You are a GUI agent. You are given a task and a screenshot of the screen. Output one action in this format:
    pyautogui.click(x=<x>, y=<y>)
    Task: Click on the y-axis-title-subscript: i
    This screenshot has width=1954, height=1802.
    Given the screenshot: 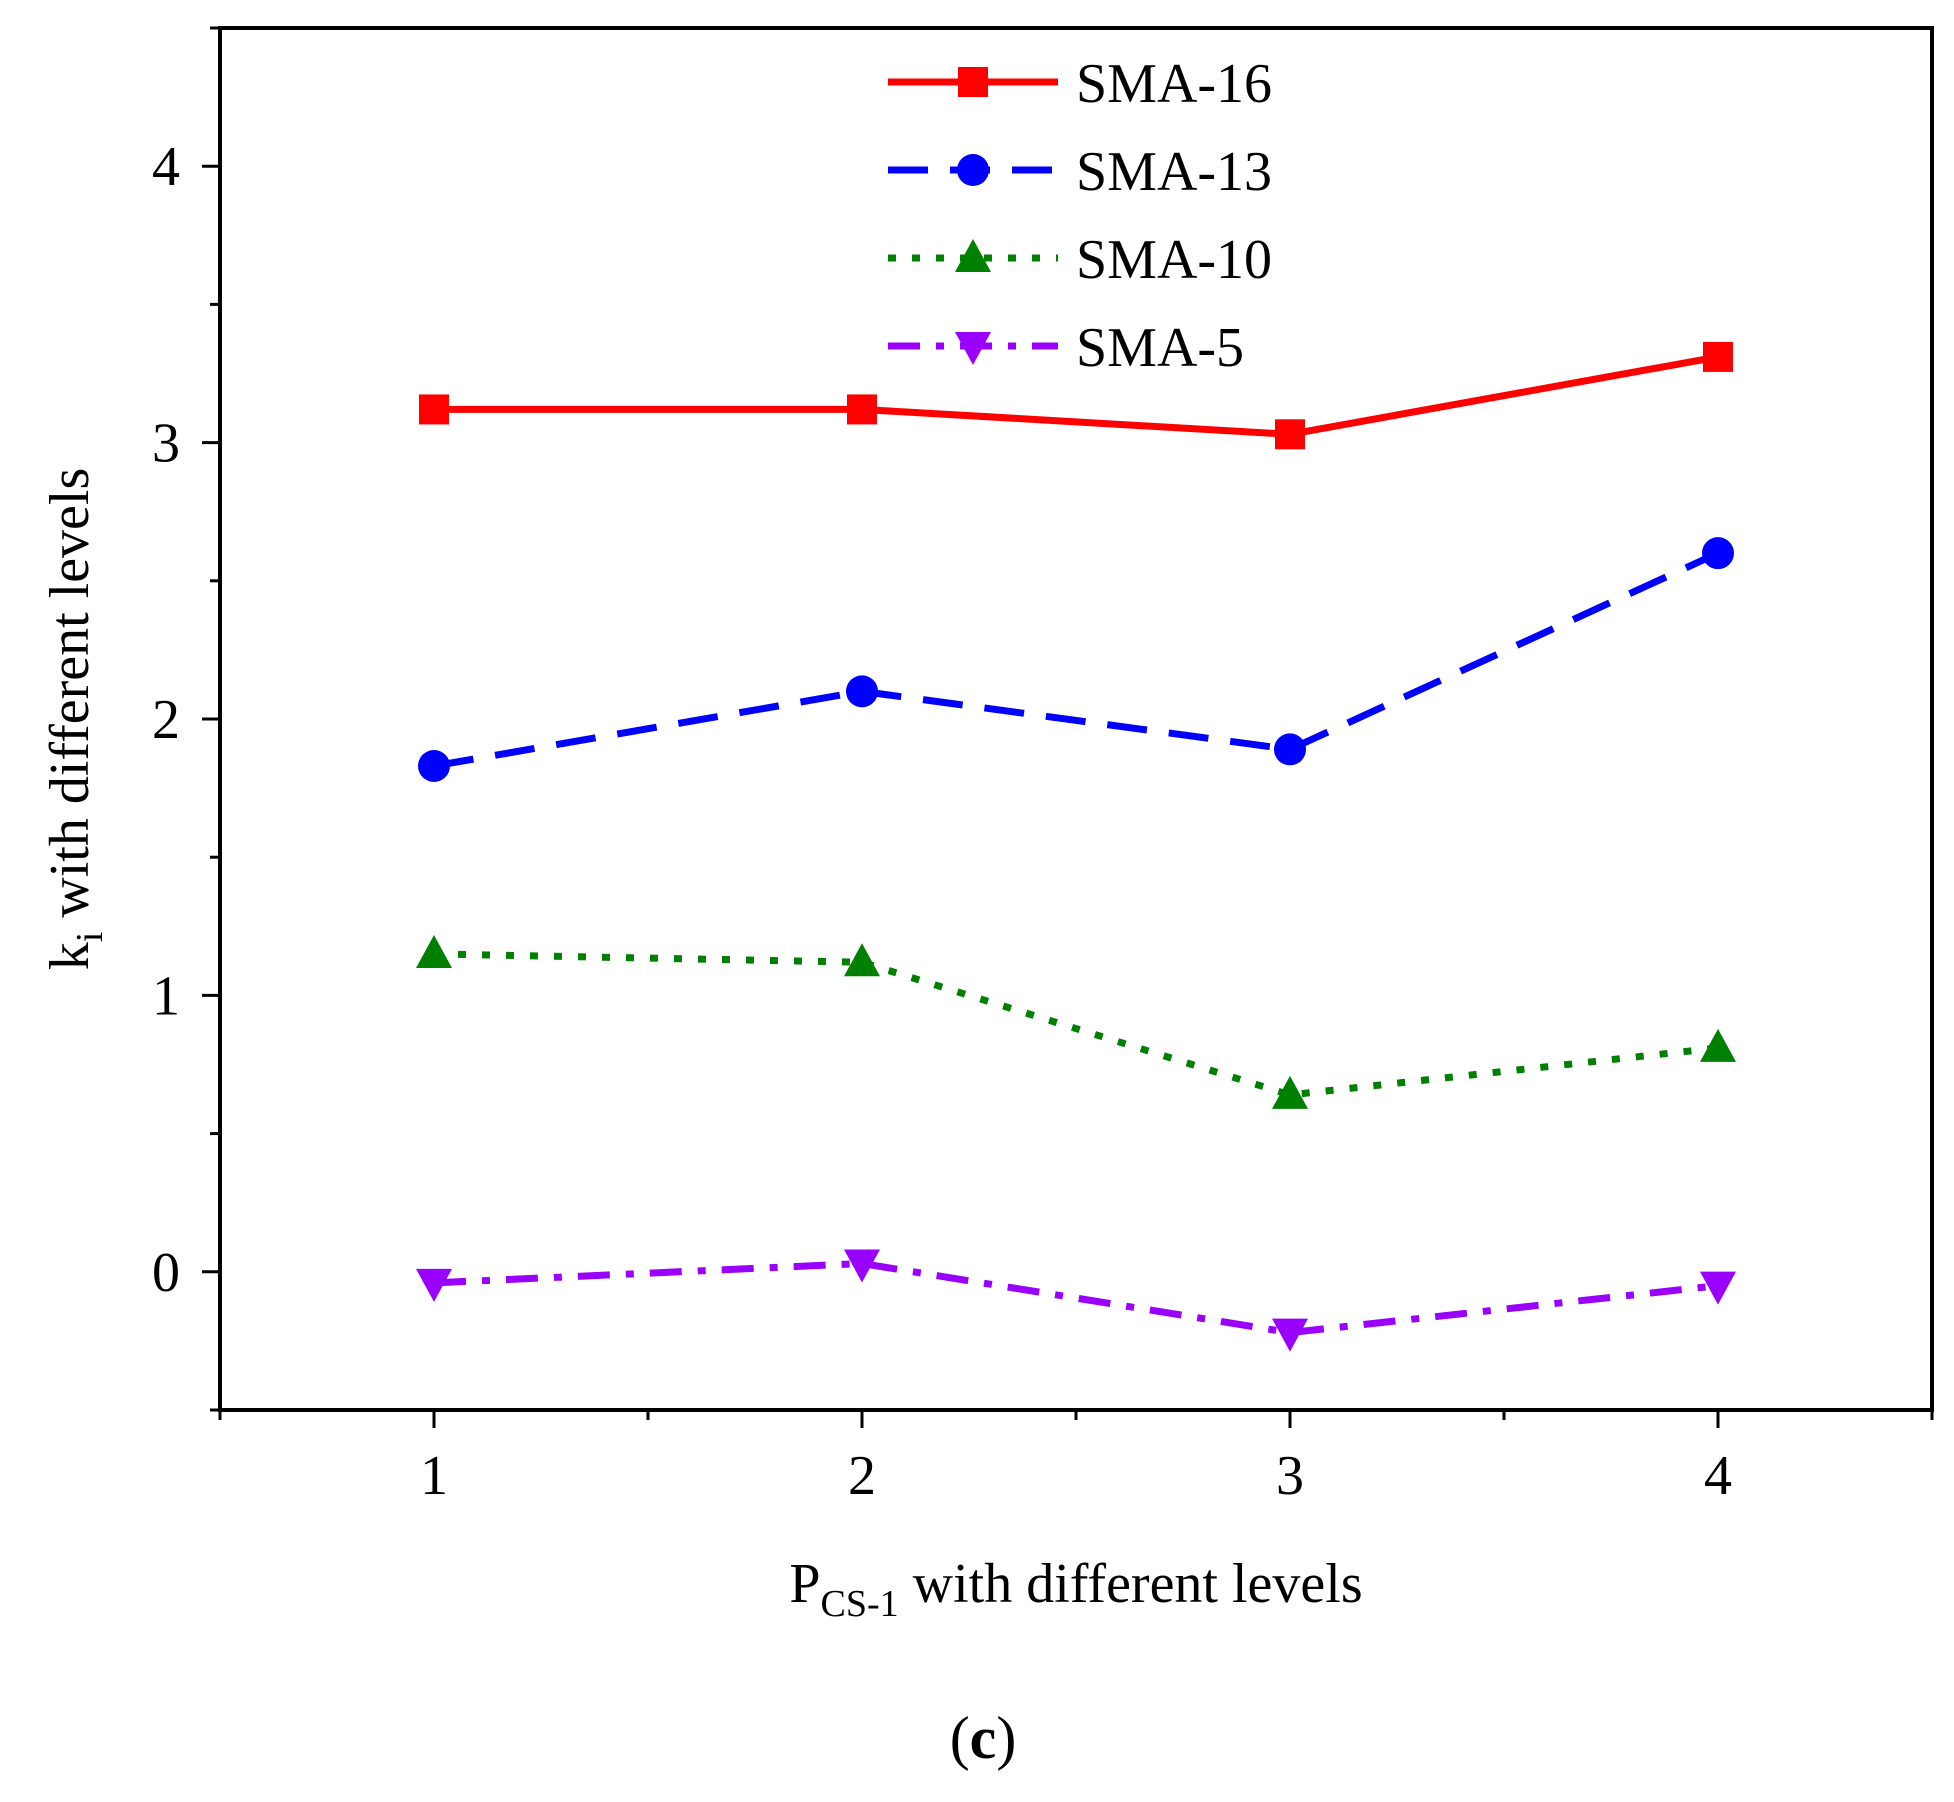 What is the action you would take?
    pyautogui.click(x=90, y=937)
    